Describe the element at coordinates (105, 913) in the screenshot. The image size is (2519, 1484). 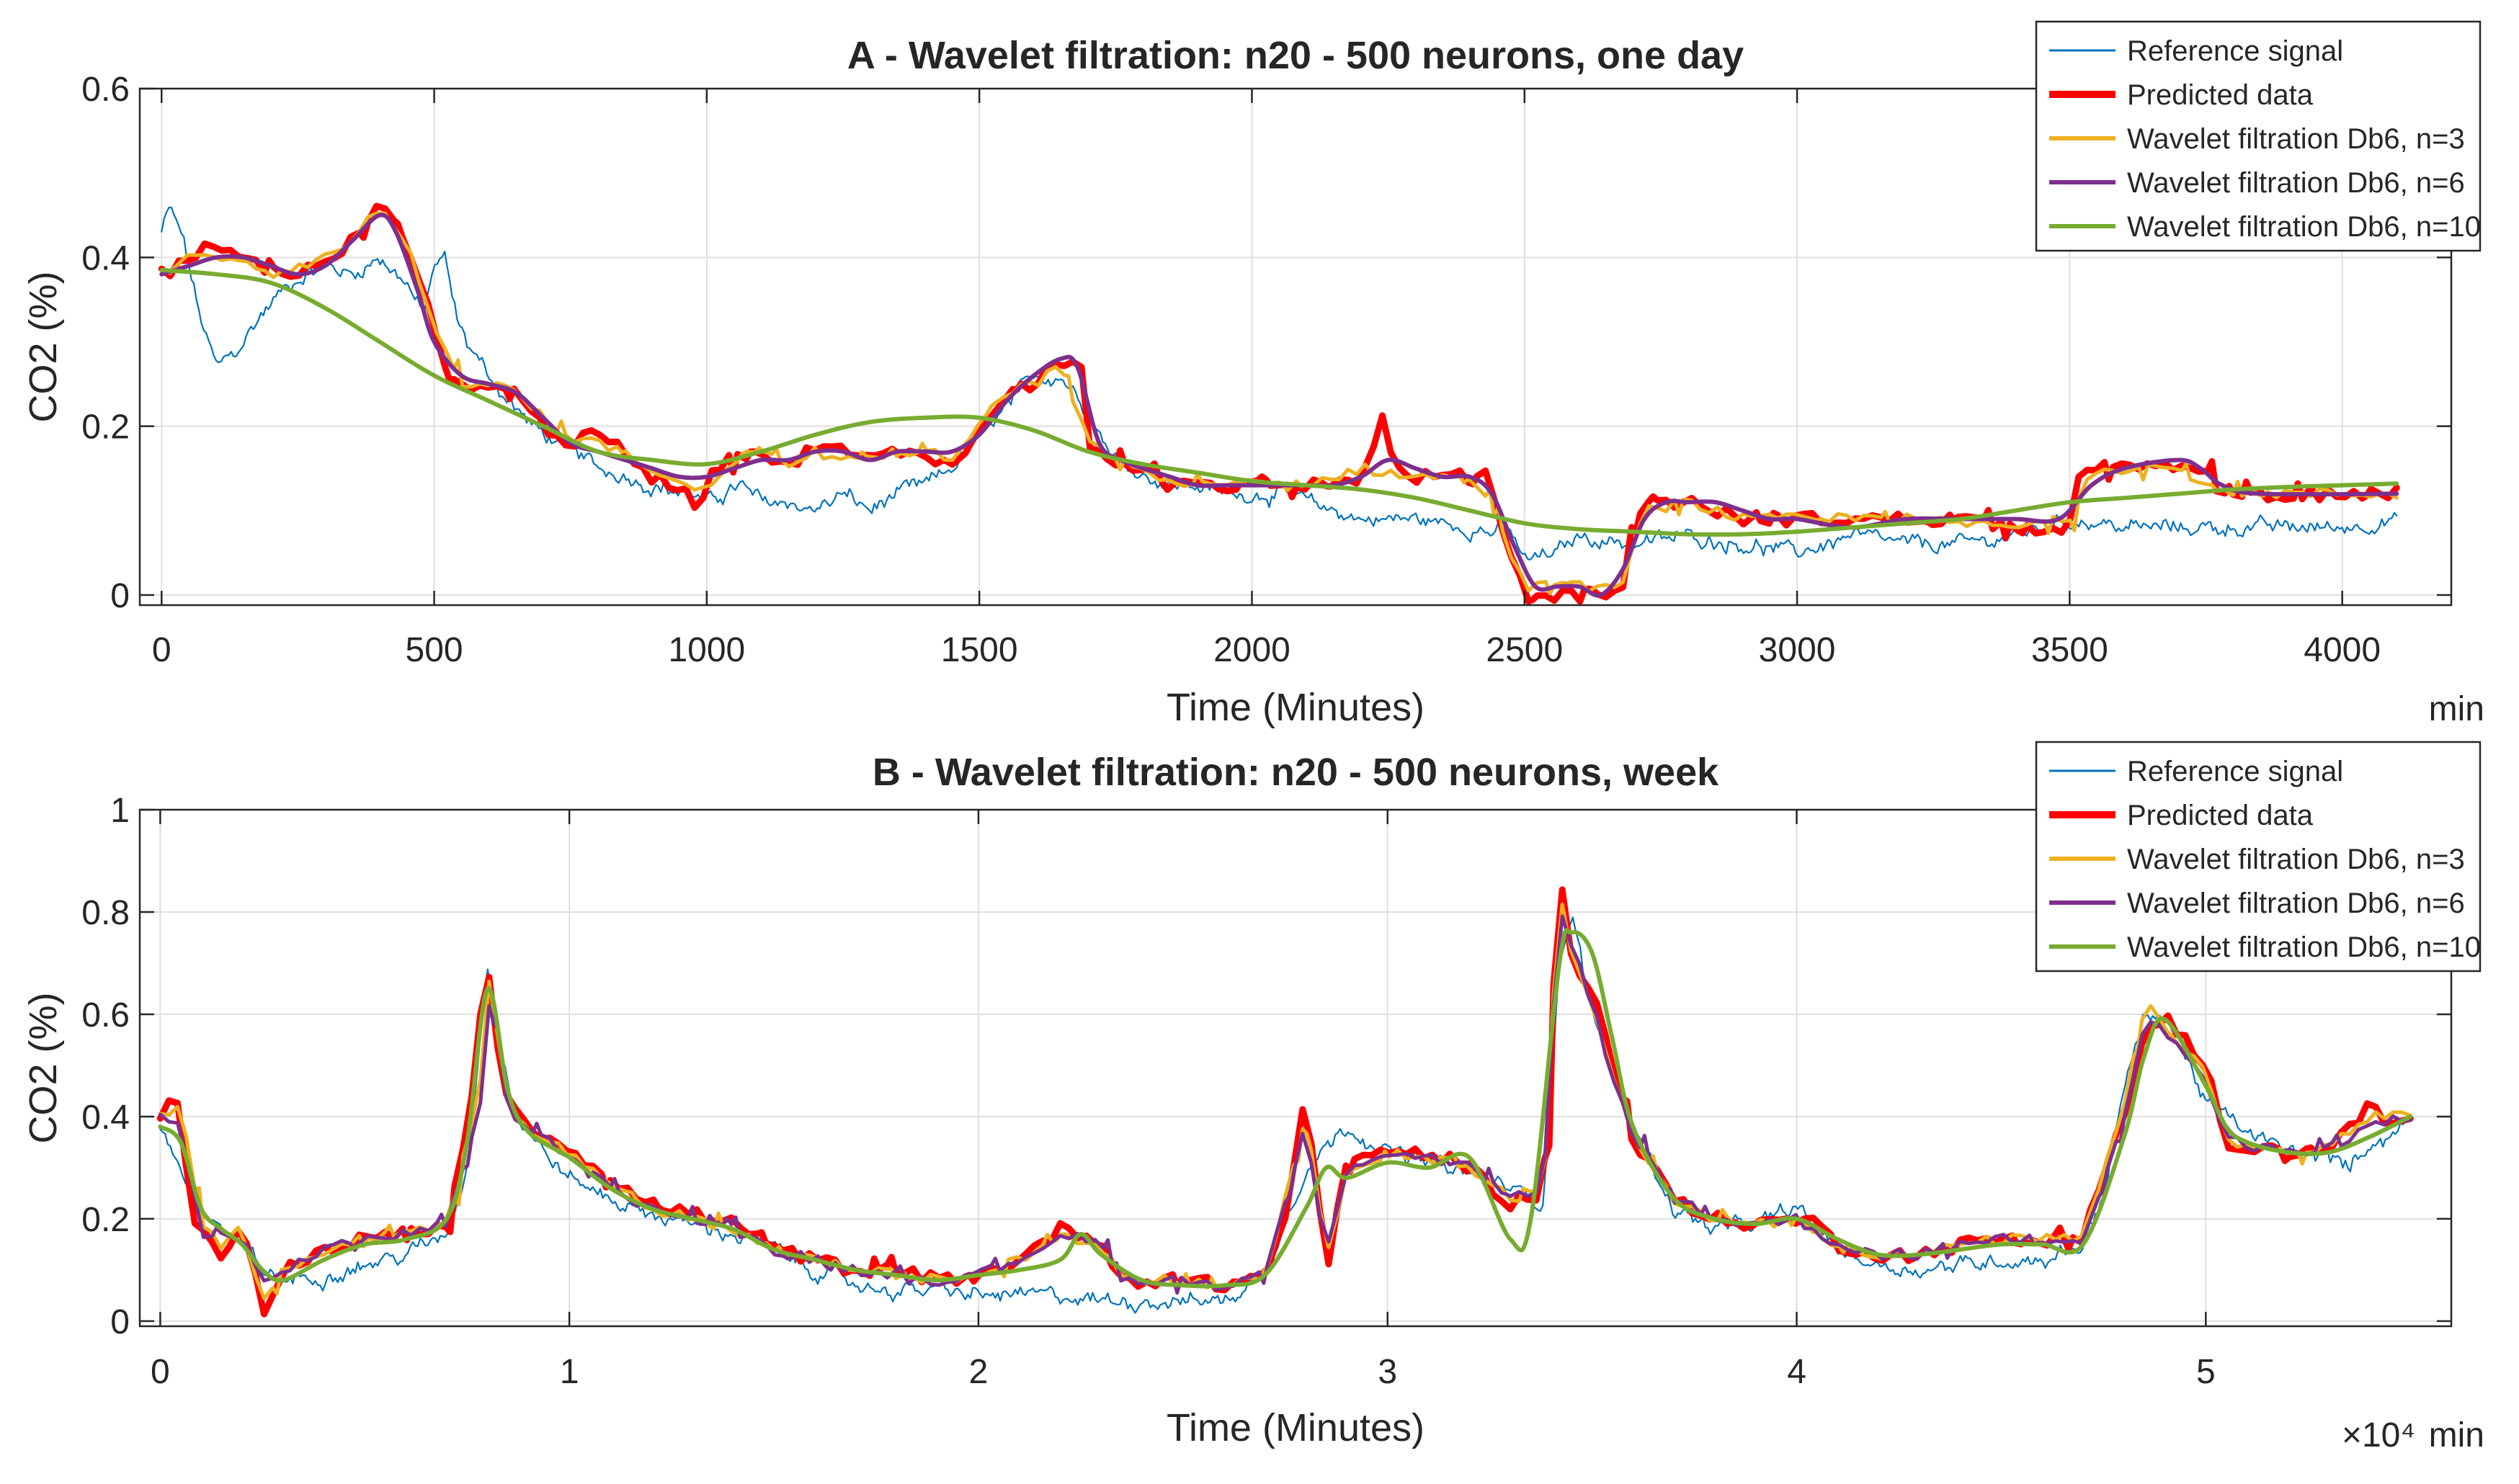
I see `y-tick-label: 0.8` at that location.